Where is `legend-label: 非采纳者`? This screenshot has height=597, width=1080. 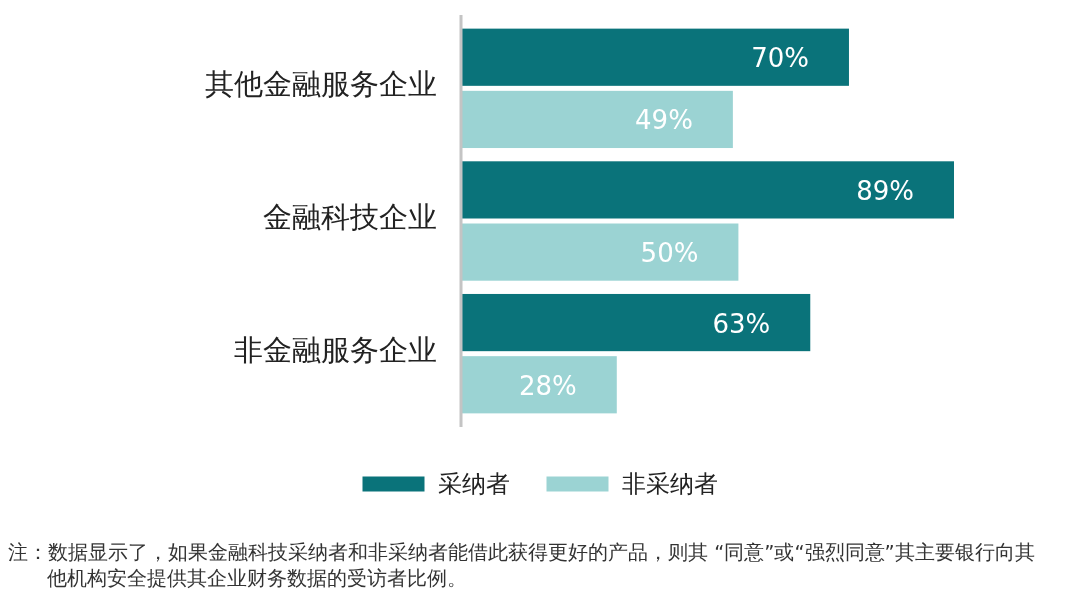 legend-label: 非采纳者 is located at coordinates (669, 484).